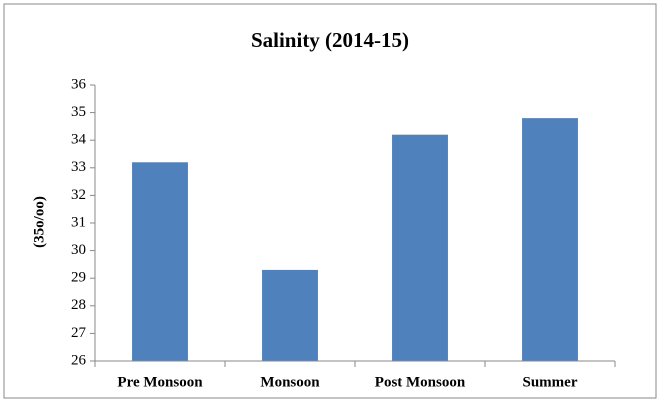 This screenshot has height=403, width=661. I want to click on y-tick-label: 29, so click(78, 278).